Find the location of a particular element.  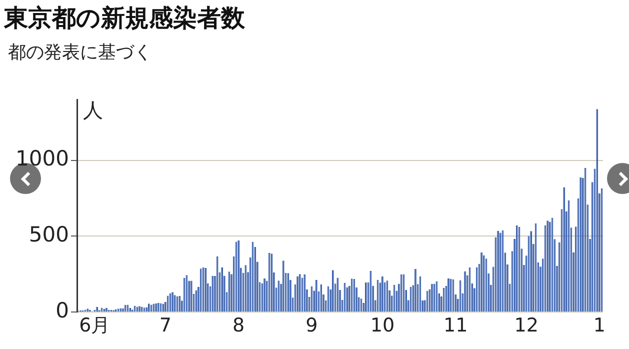

x-tick-label: 10 is located at coordinates (382, 325).